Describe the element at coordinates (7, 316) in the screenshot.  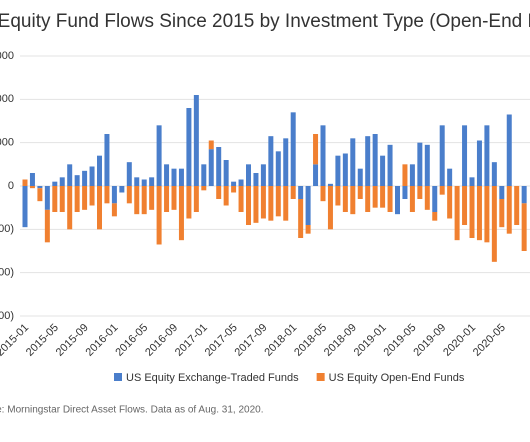
I see `y-tick-label: (30,000)` at that location.